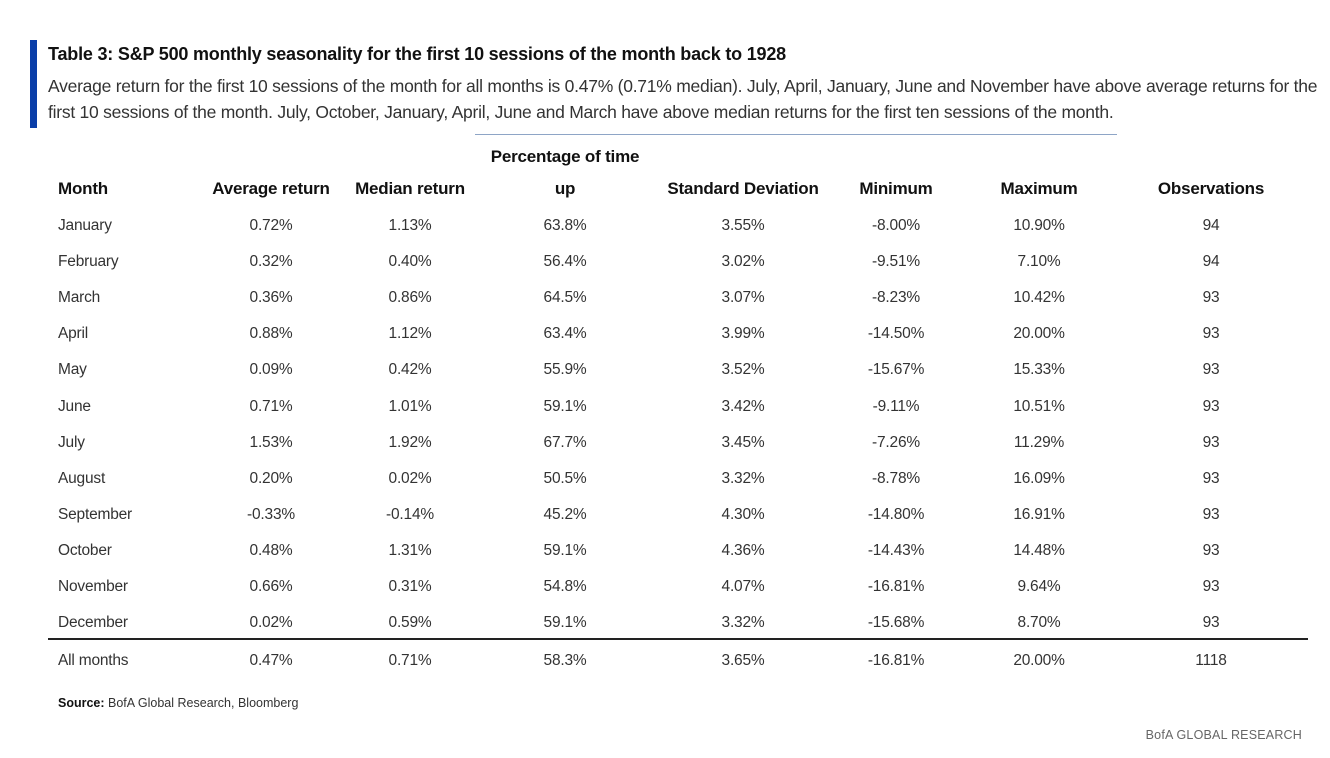 This screenshot has width=1330, height=758. I want to click on cell-std: 4.30%, so click(743, 514).